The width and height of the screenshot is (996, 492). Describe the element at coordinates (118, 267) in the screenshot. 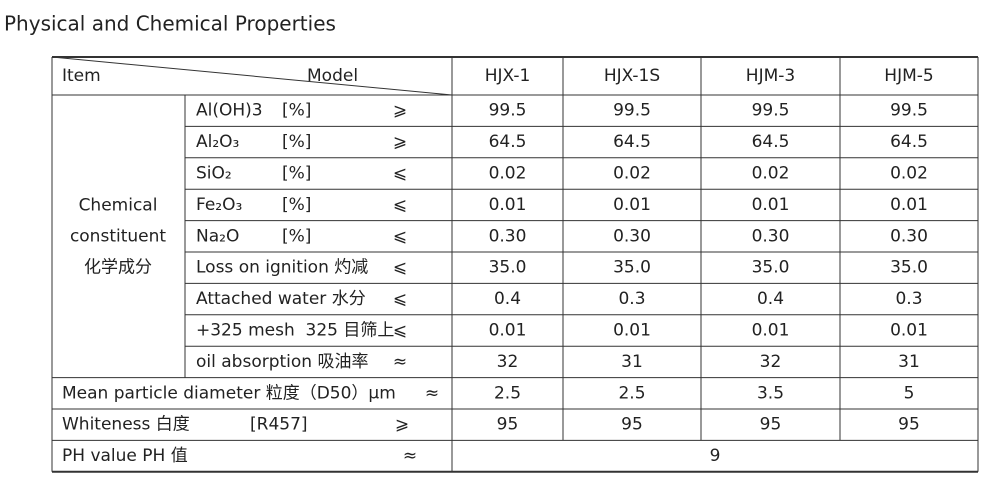

I see `group-label: 化学成分` at that location.